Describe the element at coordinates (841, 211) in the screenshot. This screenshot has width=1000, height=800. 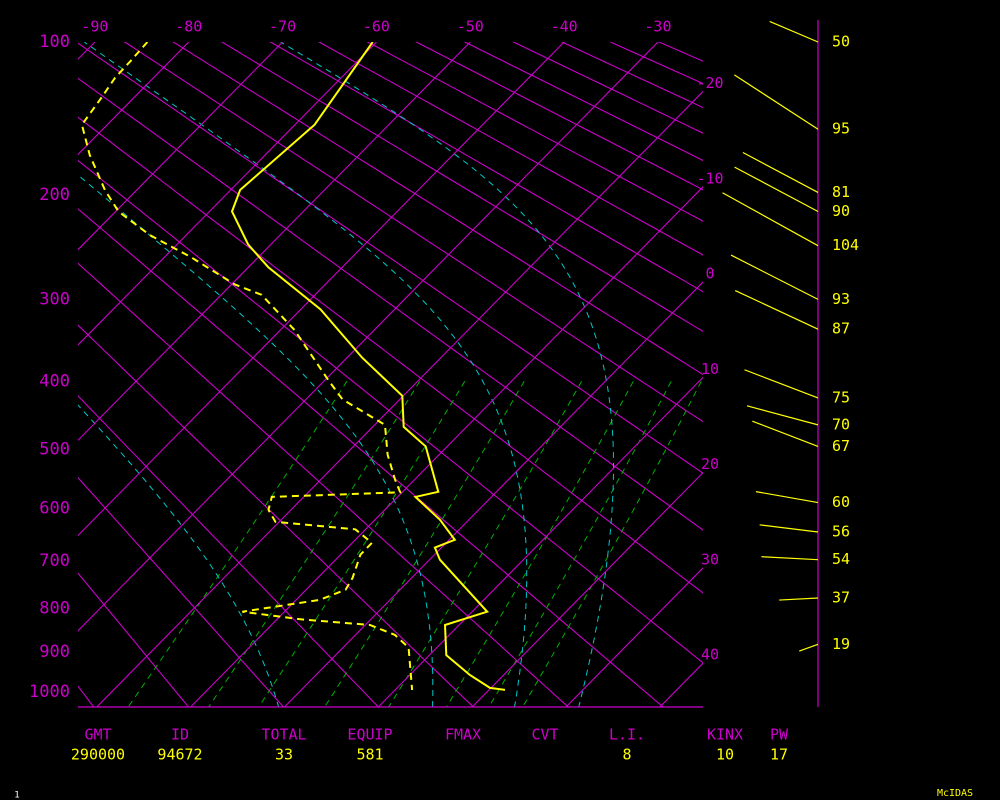
I see `wind-speed-label: 90` at that location.